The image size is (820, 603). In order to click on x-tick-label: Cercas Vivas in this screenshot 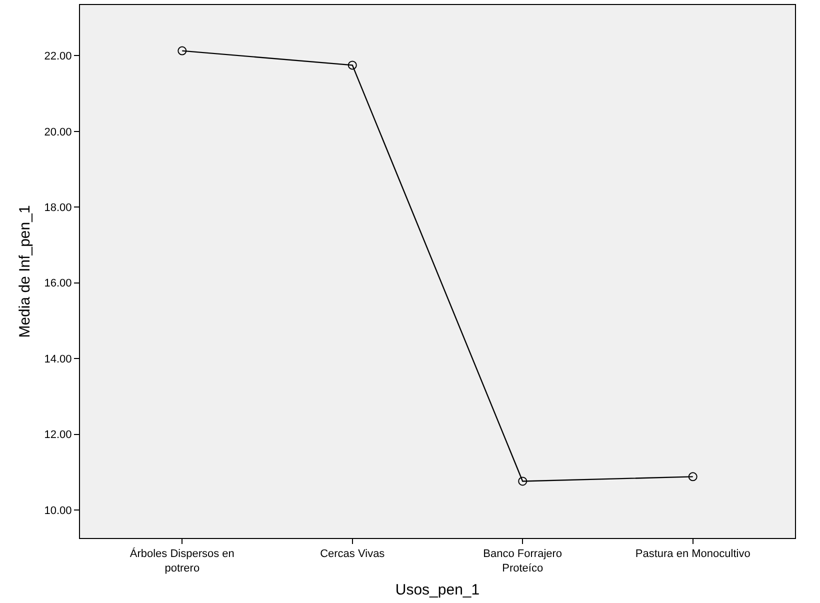, I will do `click(353, 554)`.